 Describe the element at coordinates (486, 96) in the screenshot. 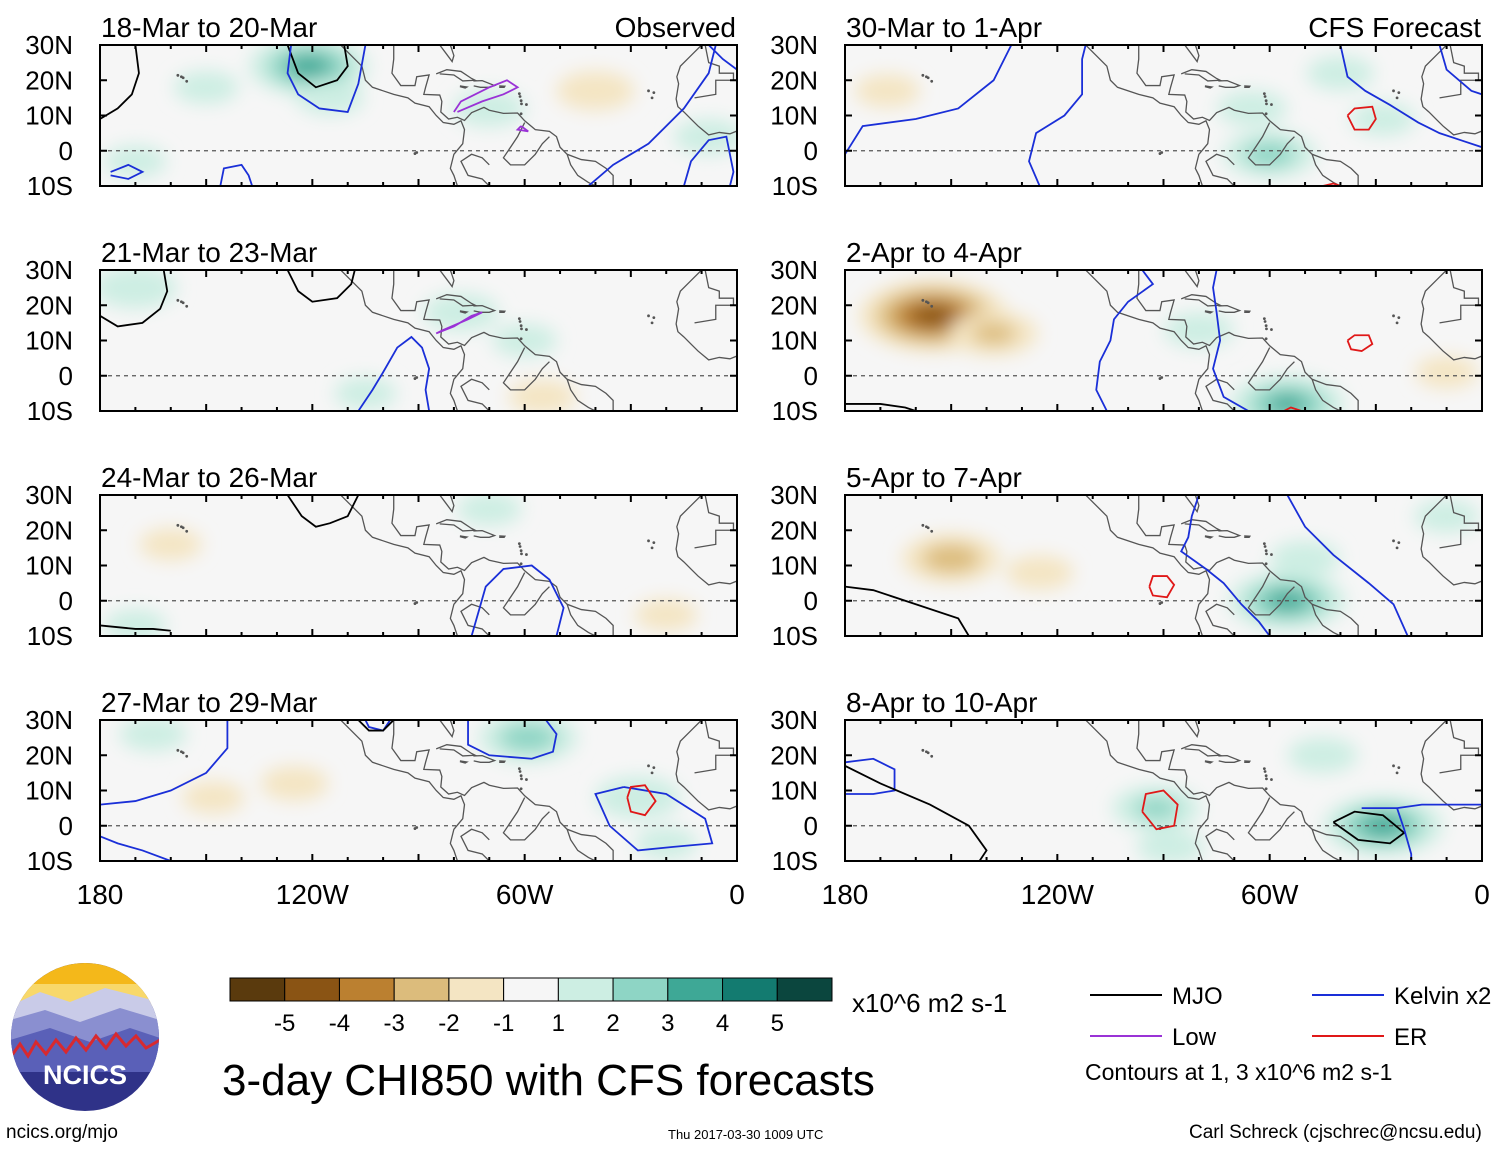

I see `low-contour` at that location.